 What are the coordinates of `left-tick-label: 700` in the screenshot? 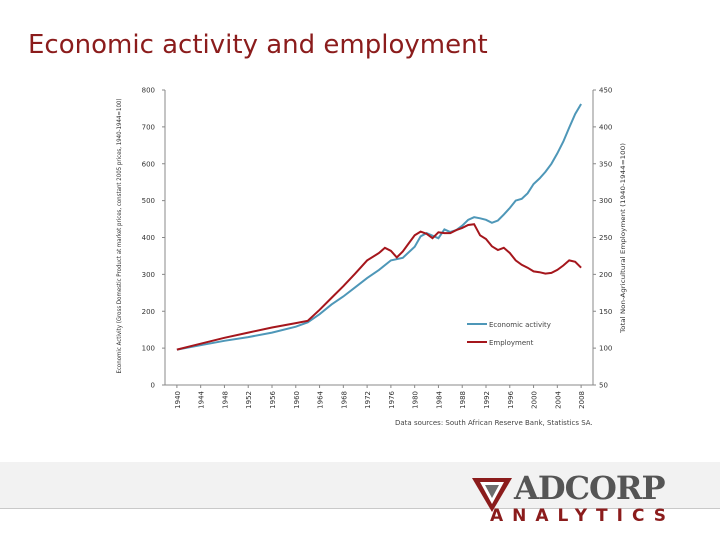 It's located at (148, 127).